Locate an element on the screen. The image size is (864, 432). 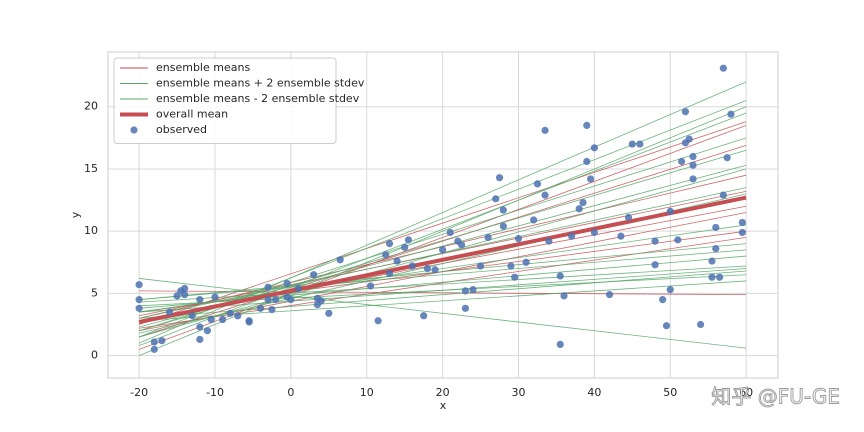
x-tick-label: 0 is located at coordinates (290, 392).